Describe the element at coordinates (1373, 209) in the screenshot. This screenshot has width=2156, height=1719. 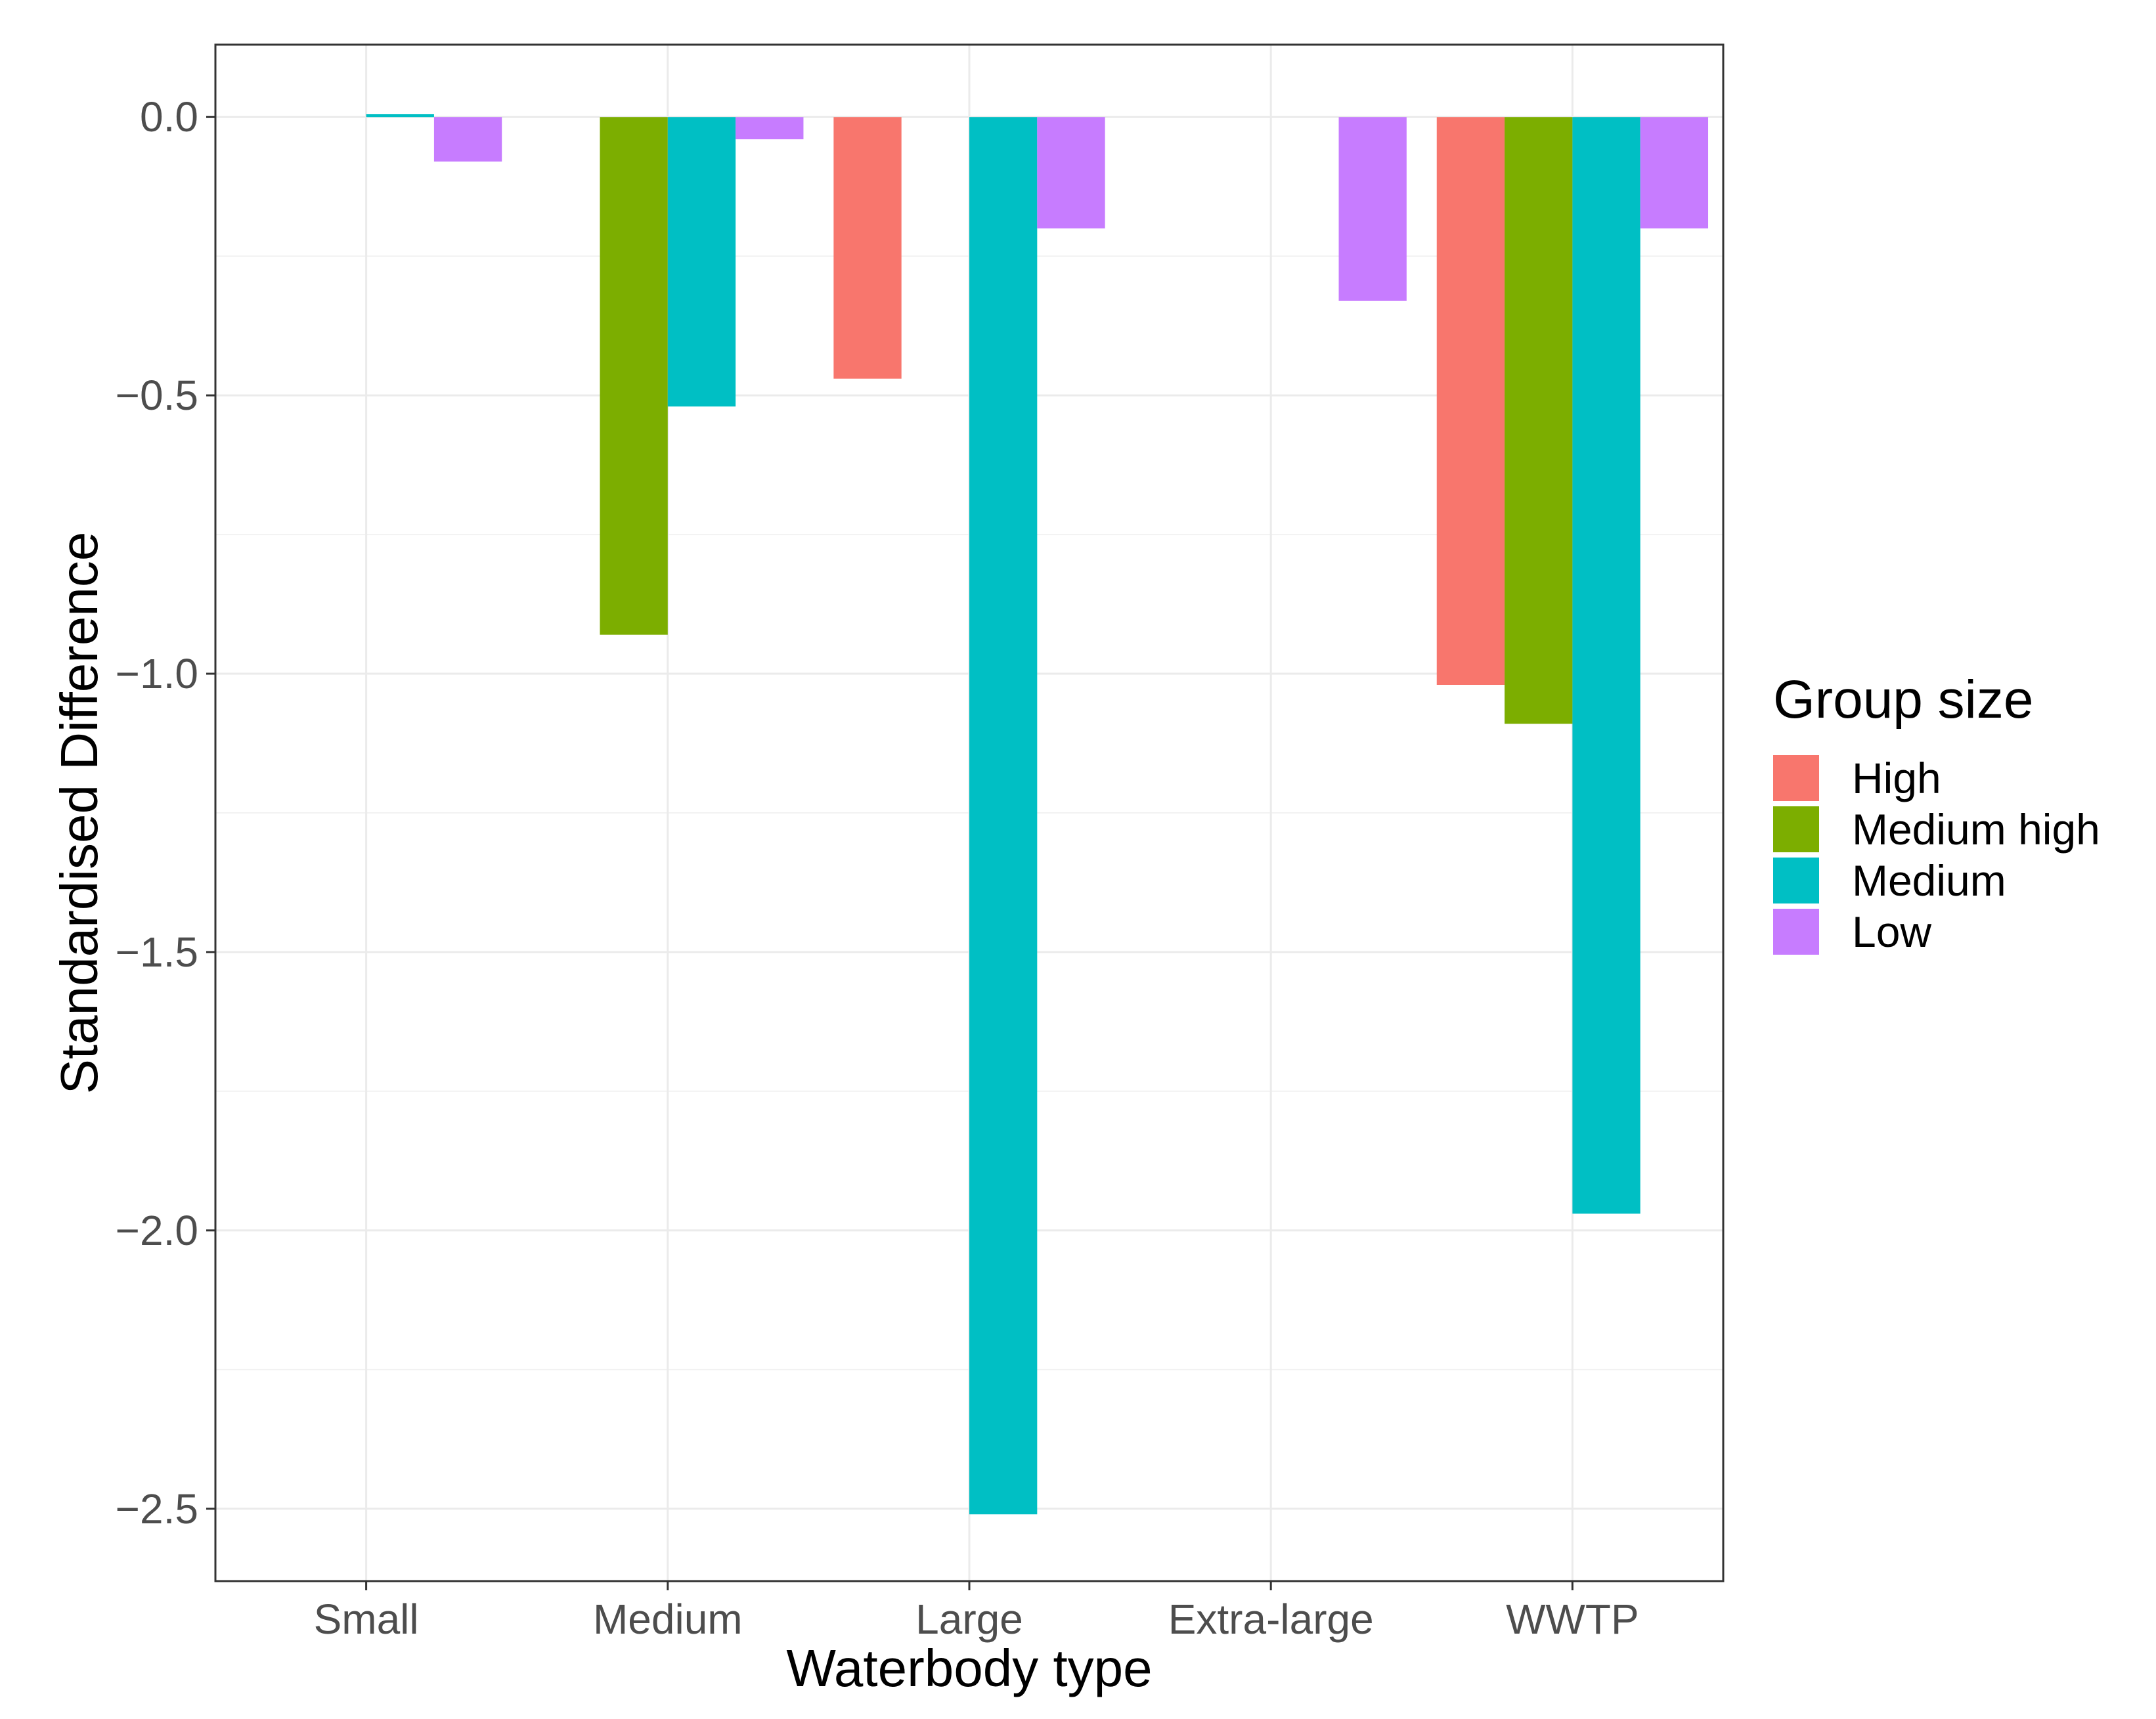
I see `bar-low-extra-large` at that location.